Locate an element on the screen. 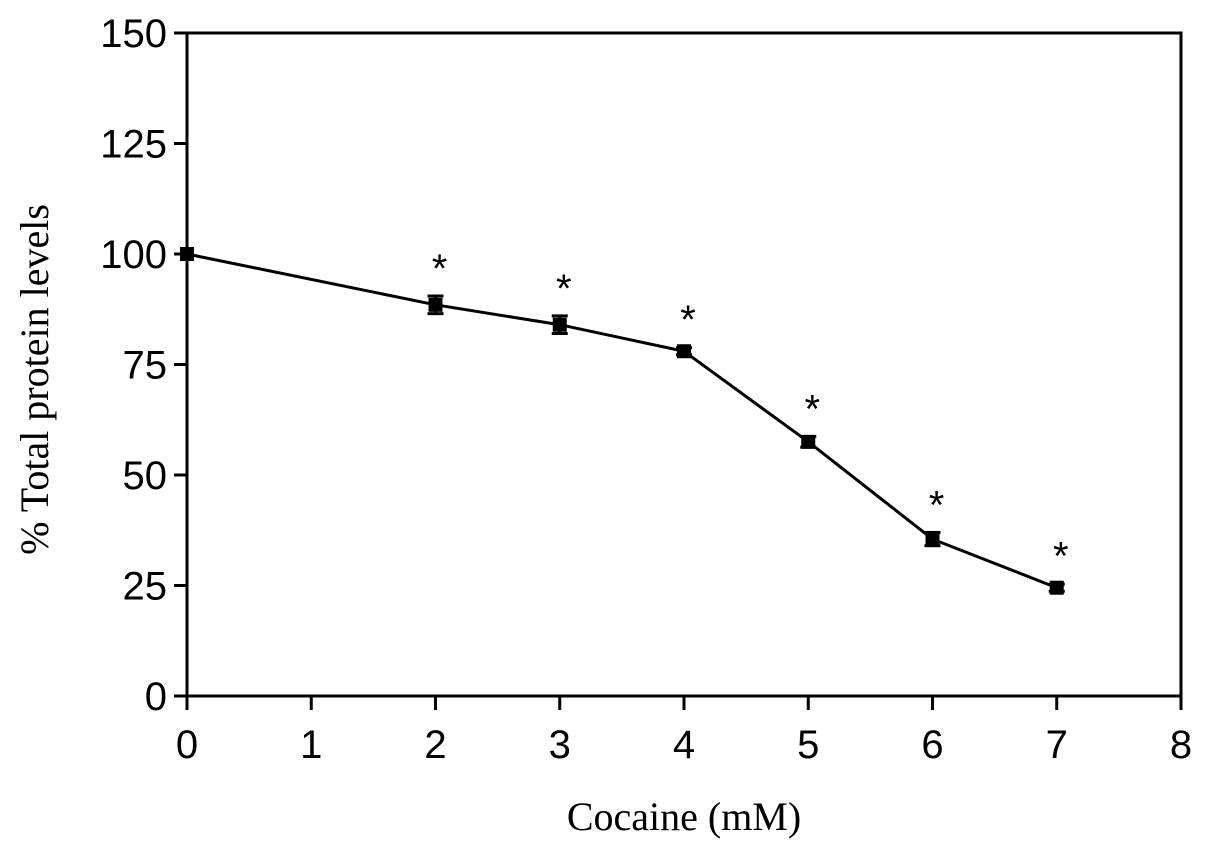 This screenshot has width=1205, height=853. x-tick-label: 0 is located at coordinates (187, 745).